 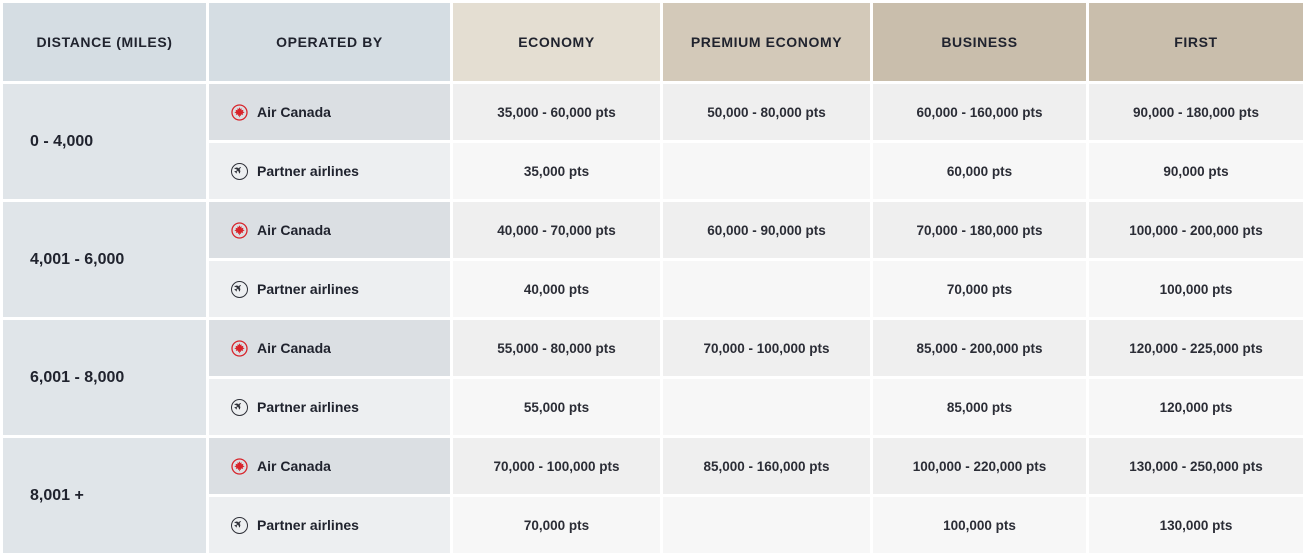 I want to click on points-cell-first: 130,000 - 250,000 pts, so click(x=1196, y=466).